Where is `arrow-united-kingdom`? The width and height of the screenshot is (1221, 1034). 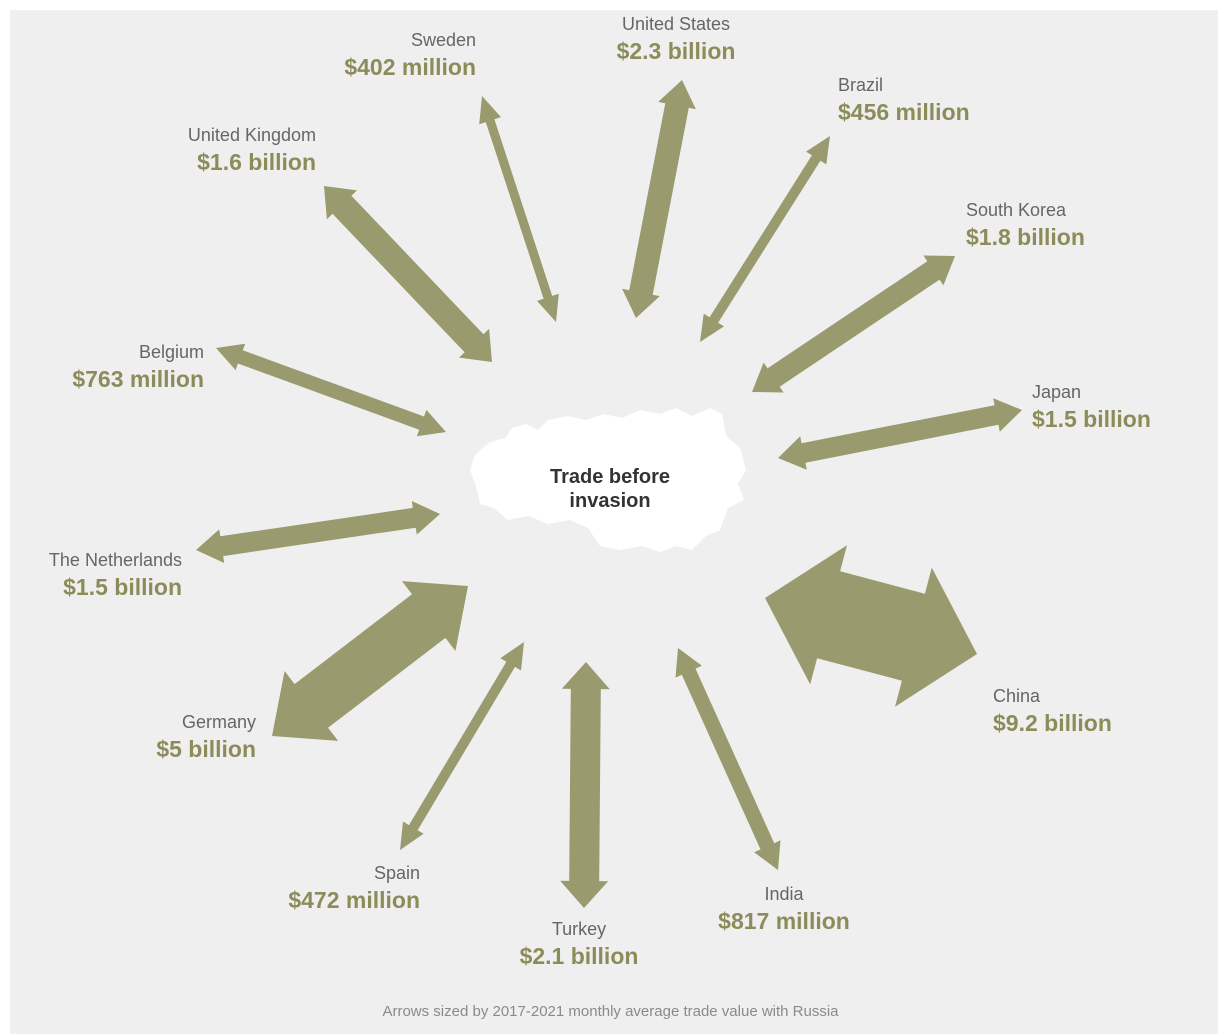 arrow-united-kingdom is located at coordinates (408, 274).